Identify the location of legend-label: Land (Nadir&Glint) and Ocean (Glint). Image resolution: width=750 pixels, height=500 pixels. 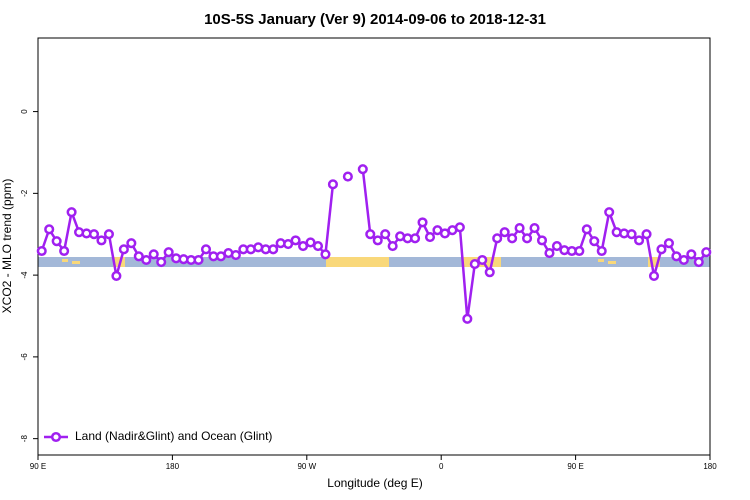
(173, 436).